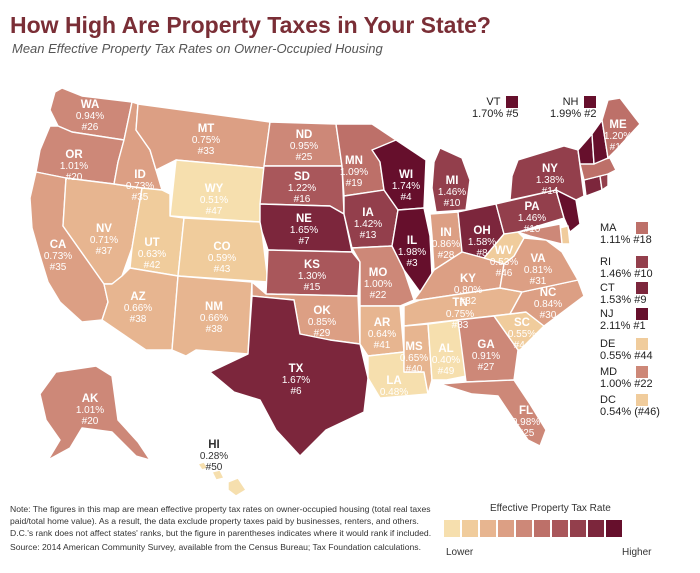 This screenshot has width=700, height=573. What do you see at coordinates (90, 105) in the screenshot?
I see `state-label-WA: WA` at bounding box center [90, 105].